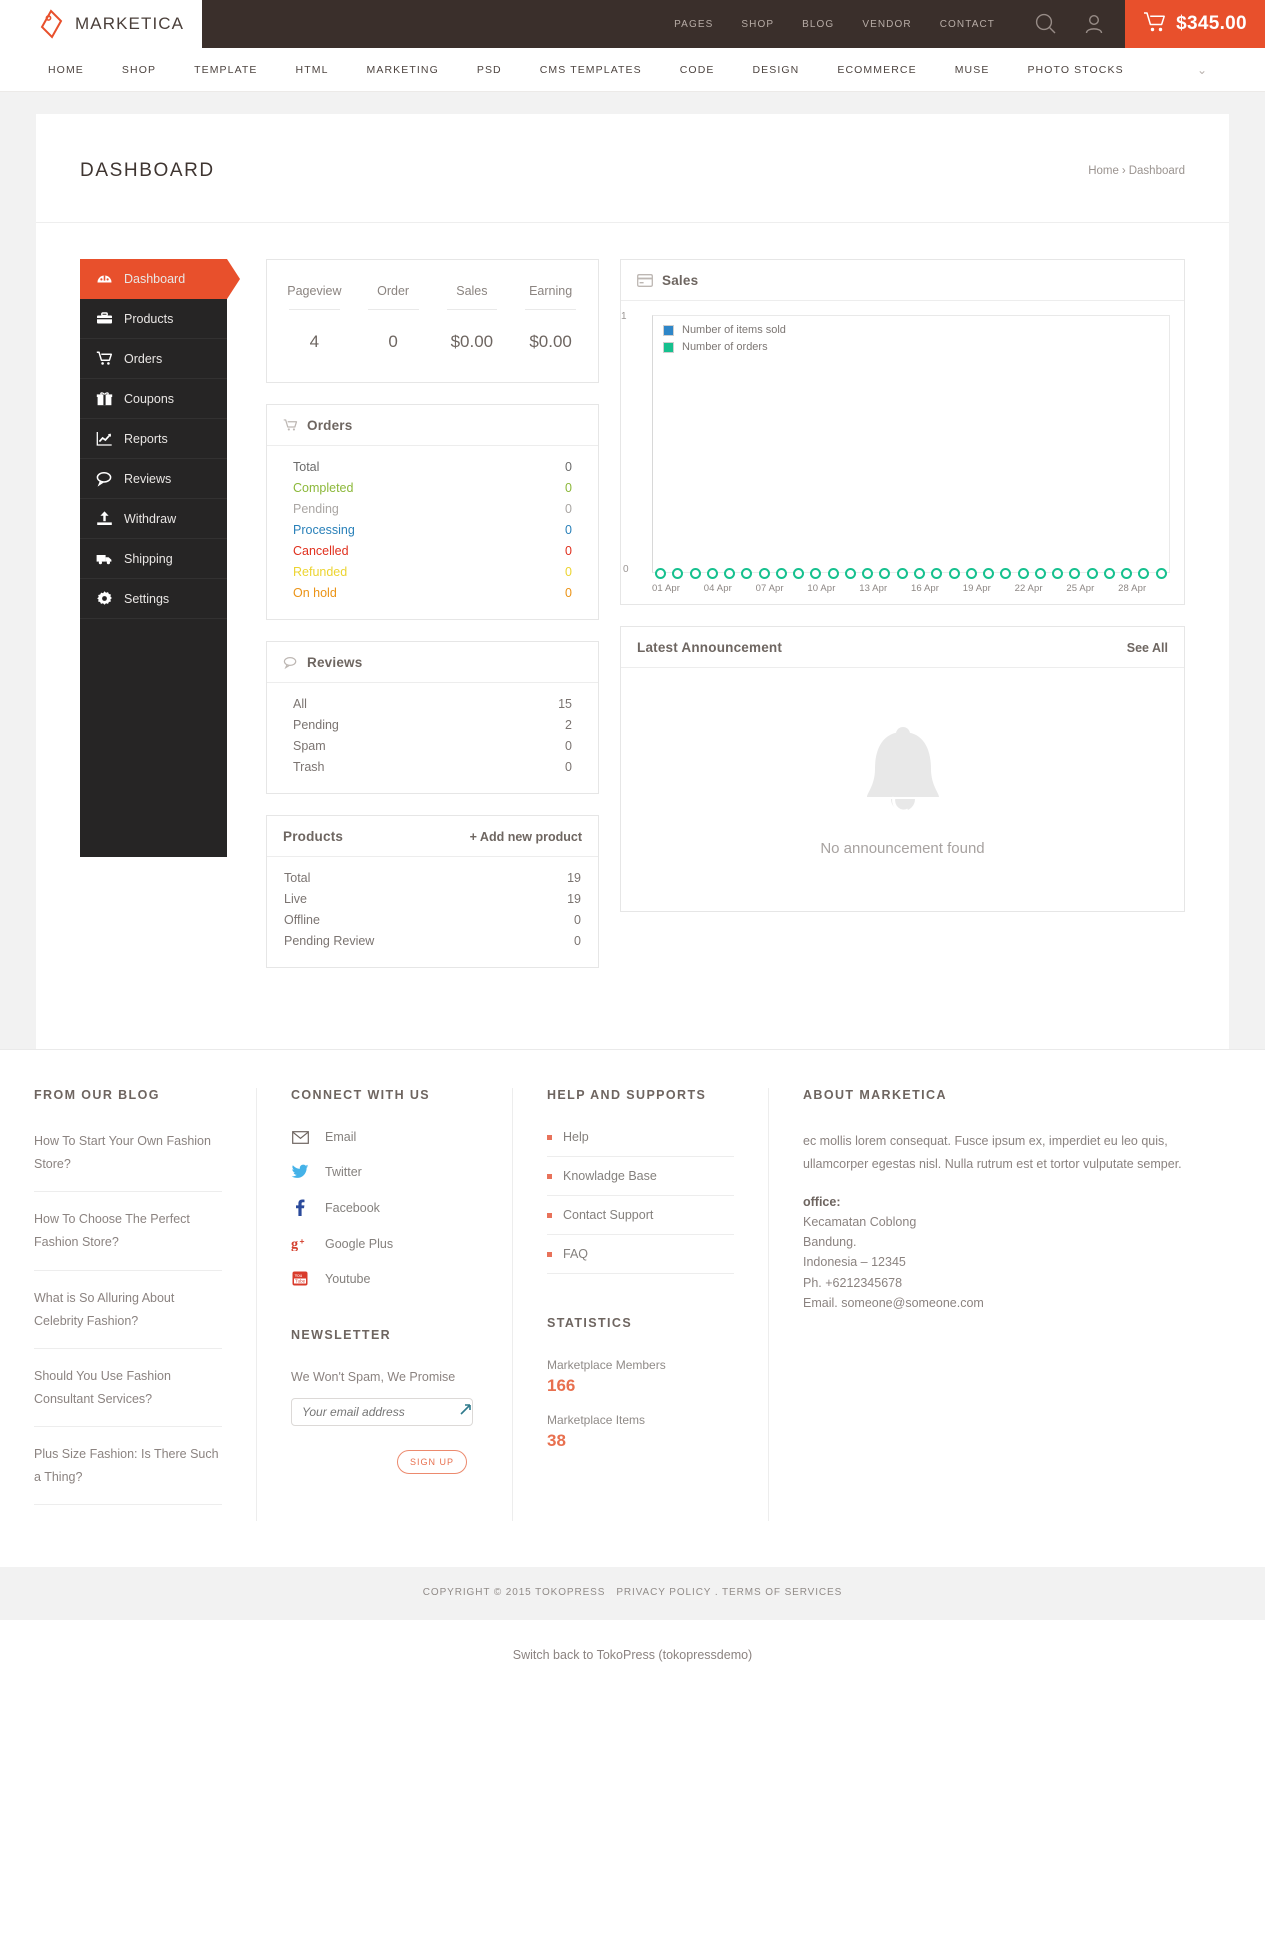  Describe the element at coordinates (549, 1215) in the screenshot. I see `bullet-square-icon` at that location.